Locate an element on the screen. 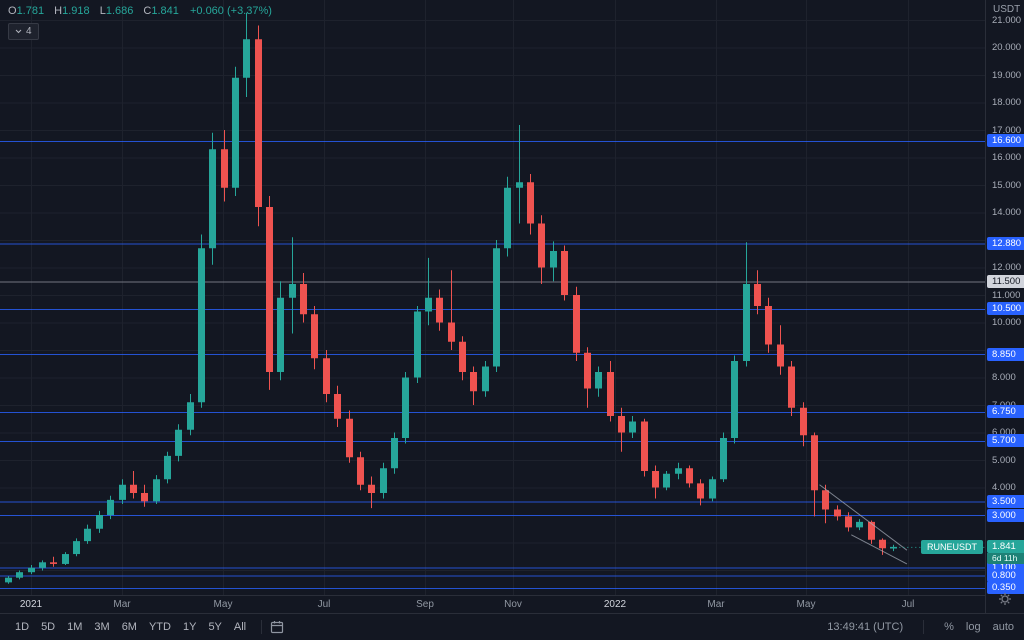  range-button-5y: 5Y is located at coordinates (215, 627).